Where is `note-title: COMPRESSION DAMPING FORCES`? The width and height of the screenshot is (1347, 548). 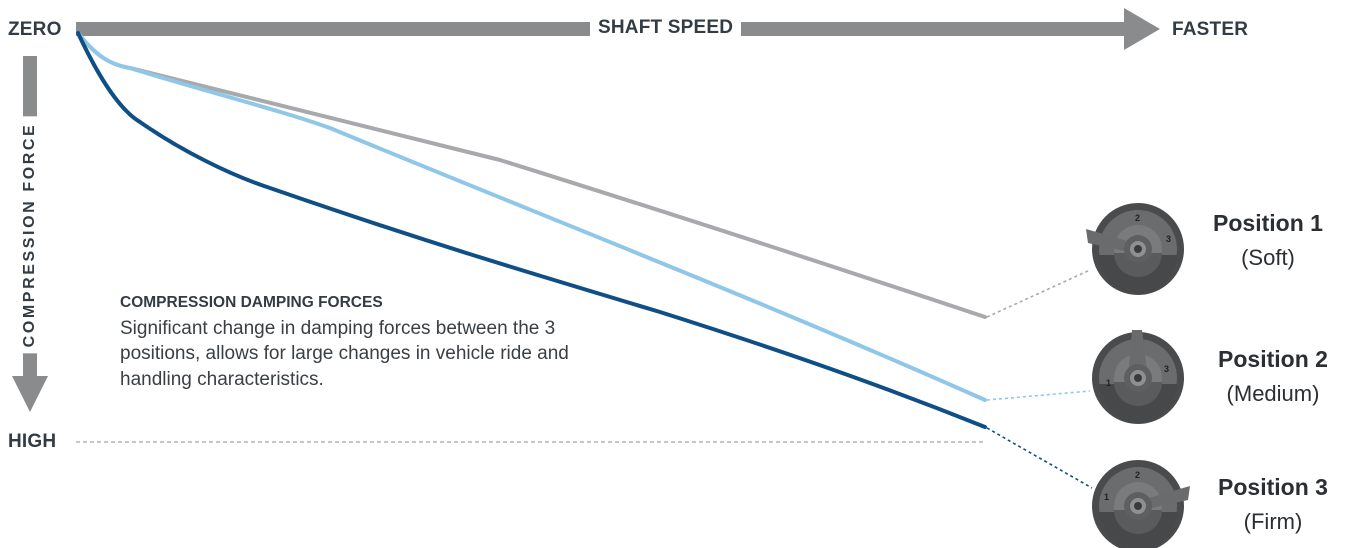
note-title: COMPRESSION DAMPING FORCES is located at coordinates (251, 302).